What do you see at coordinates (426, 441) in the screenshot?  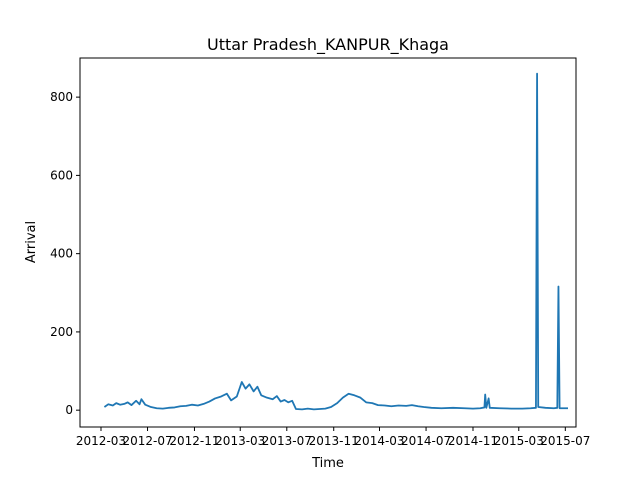 I see `x-tick-label: 2014-07` at bounding box center [426, 441].